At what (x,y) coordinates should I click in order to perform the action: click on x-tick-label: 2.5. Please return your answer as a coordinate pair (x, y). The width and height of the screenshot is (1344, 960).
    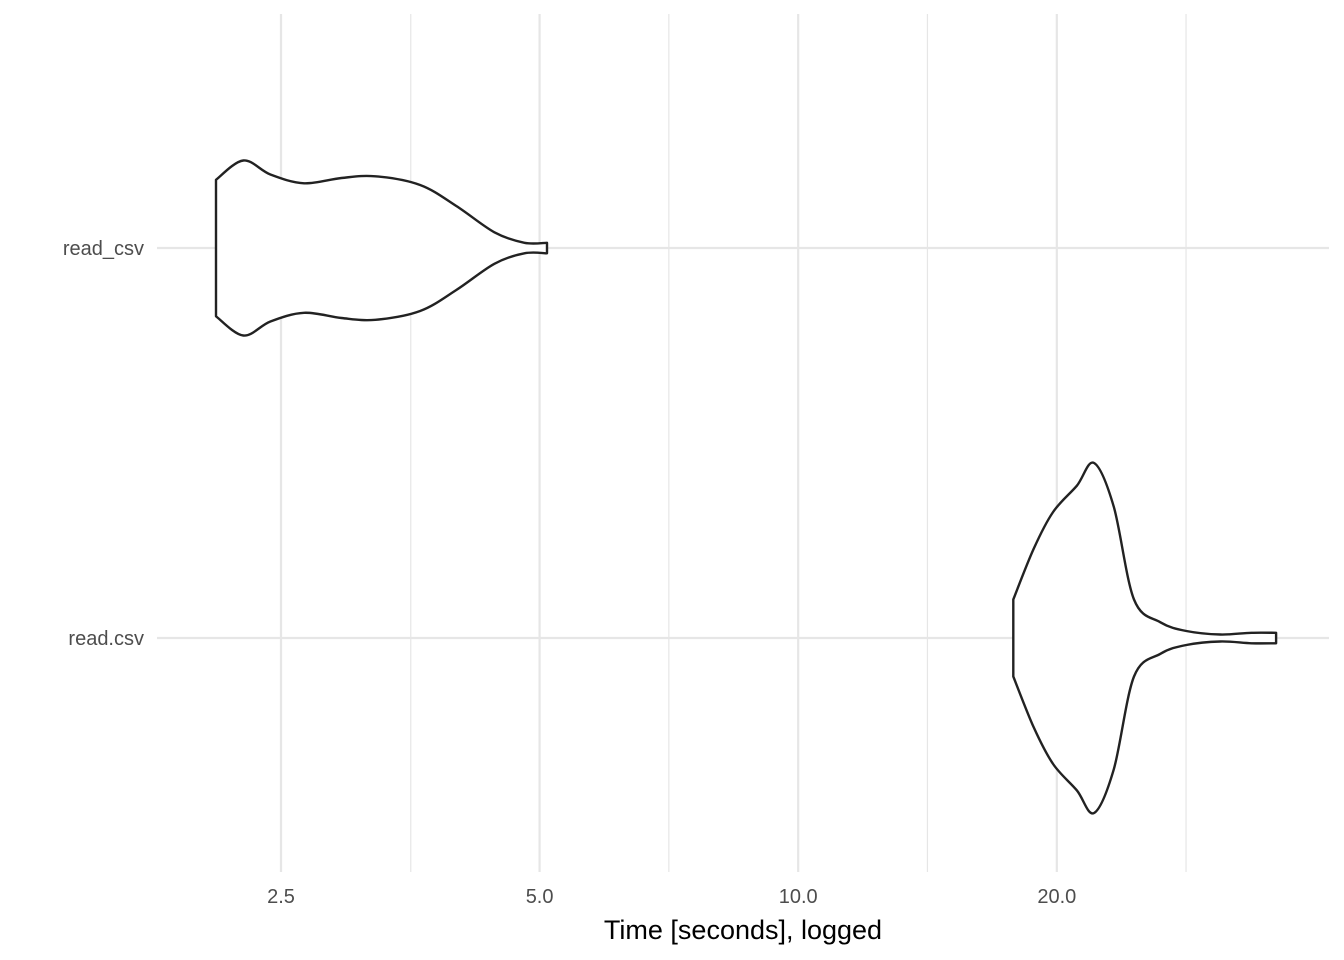
    Looking at the image, I should click on (281, 897).